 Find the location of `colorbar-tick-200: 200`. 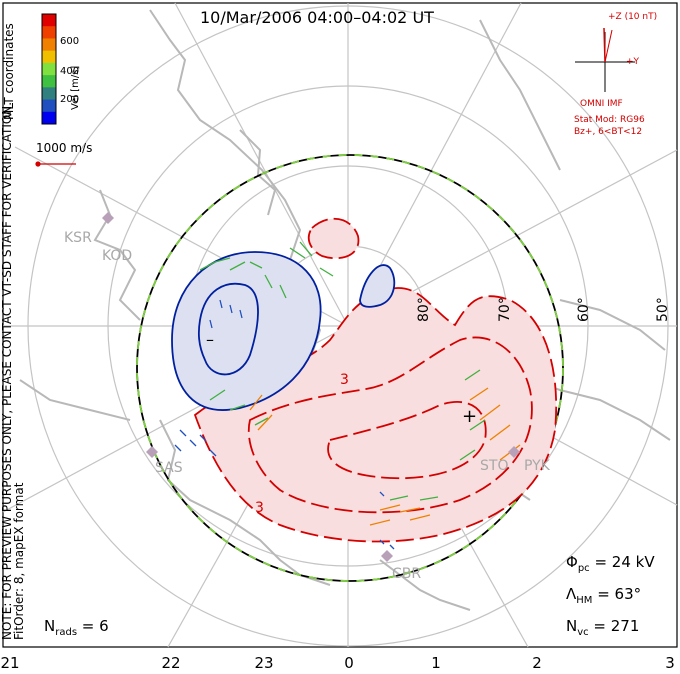

colorbar-tick-200: 200 is located at coordinates (70, 99).